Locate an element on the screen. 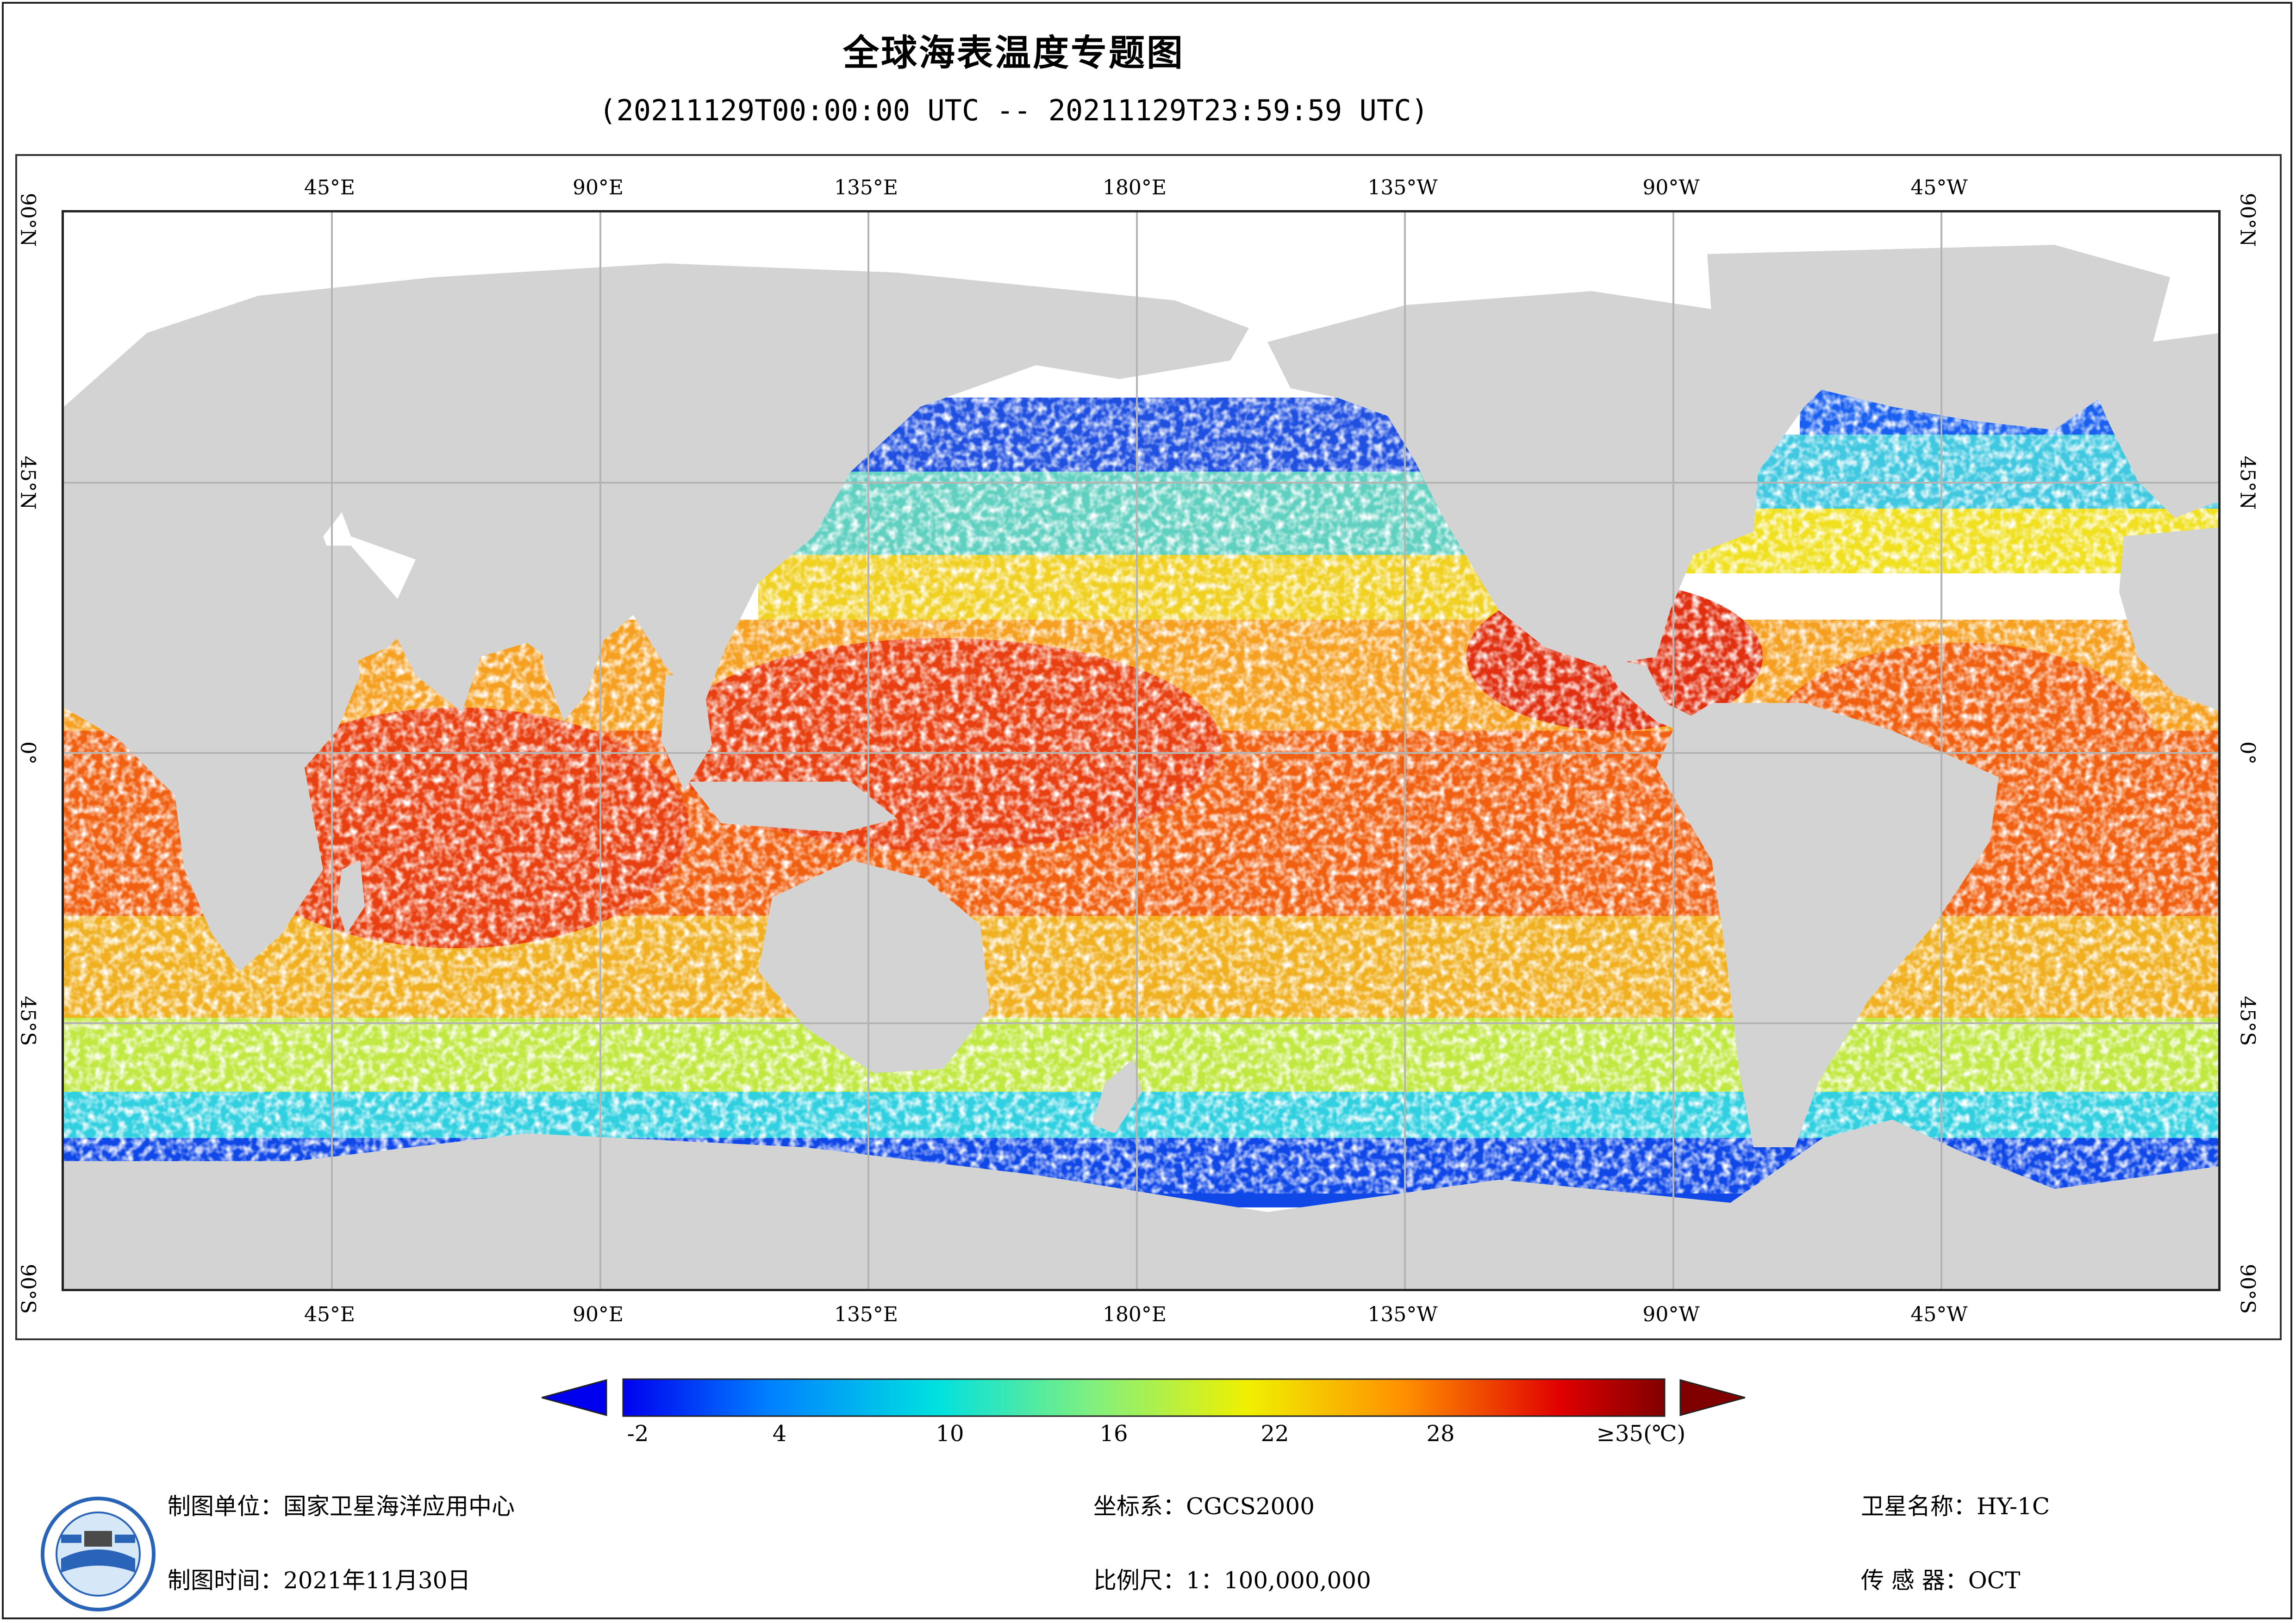 The height and width of the screenshot is (1623, 2296). land-arabia is located at coordinates (346, 610).